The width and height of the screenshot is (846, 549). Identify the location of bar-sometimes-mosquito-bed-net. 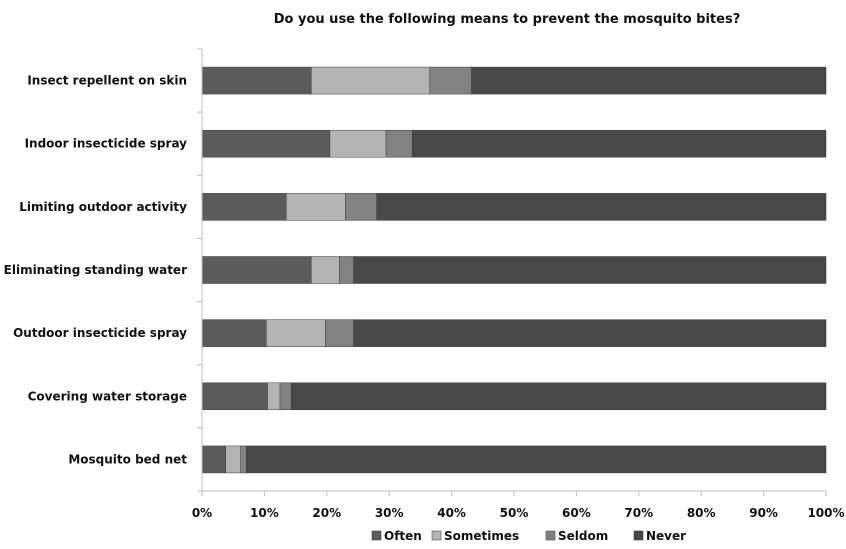
(233, 459).